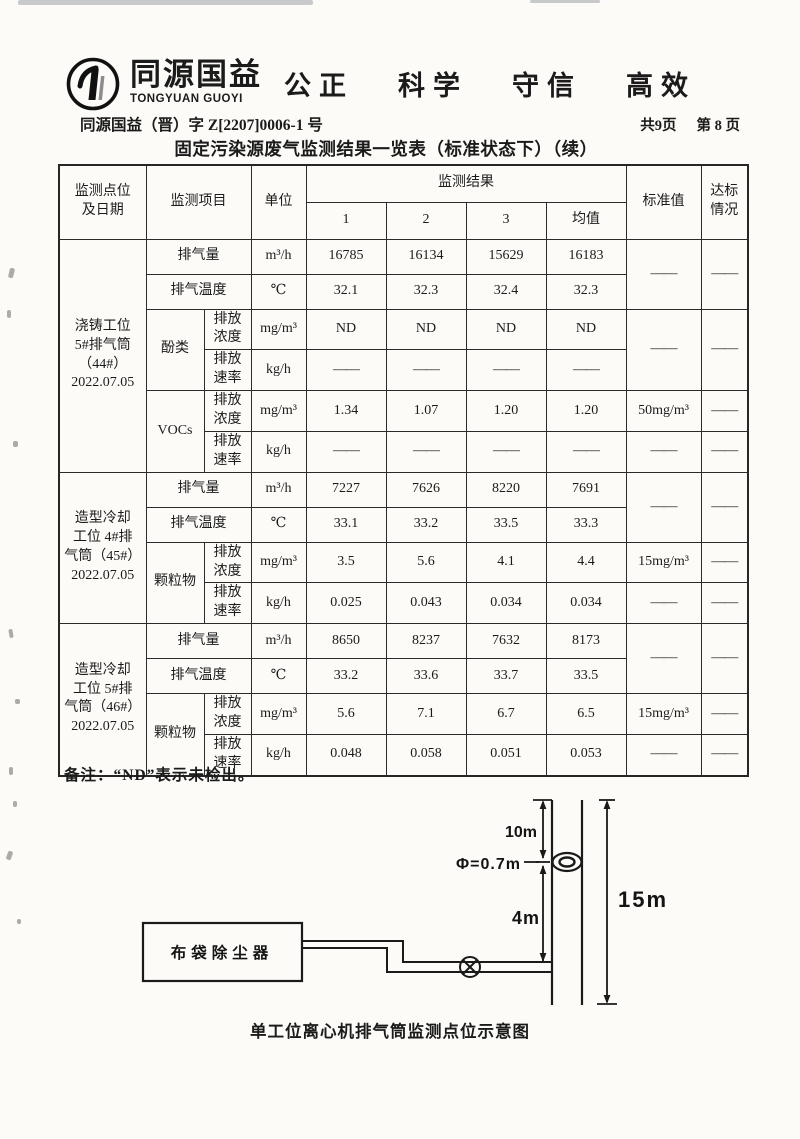 The width and height of the screenshot is (800, 1139). I want to click on data-cell: 7691, so click(586, 489).